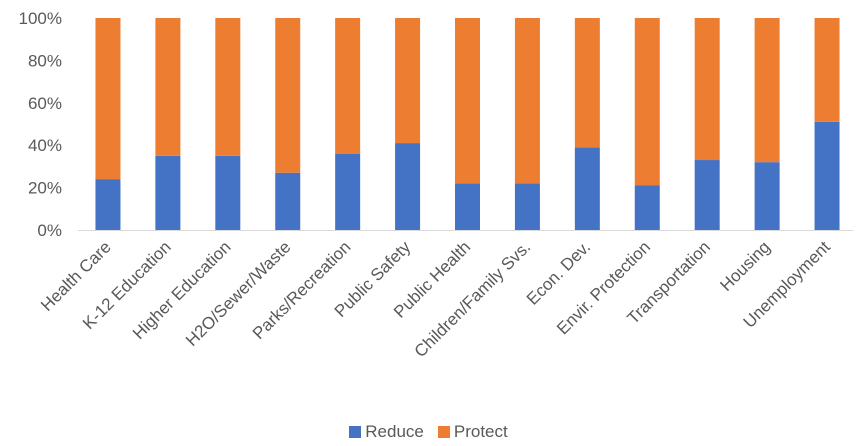  I want to click on x-tick-label: Housing, so click(745, 266).